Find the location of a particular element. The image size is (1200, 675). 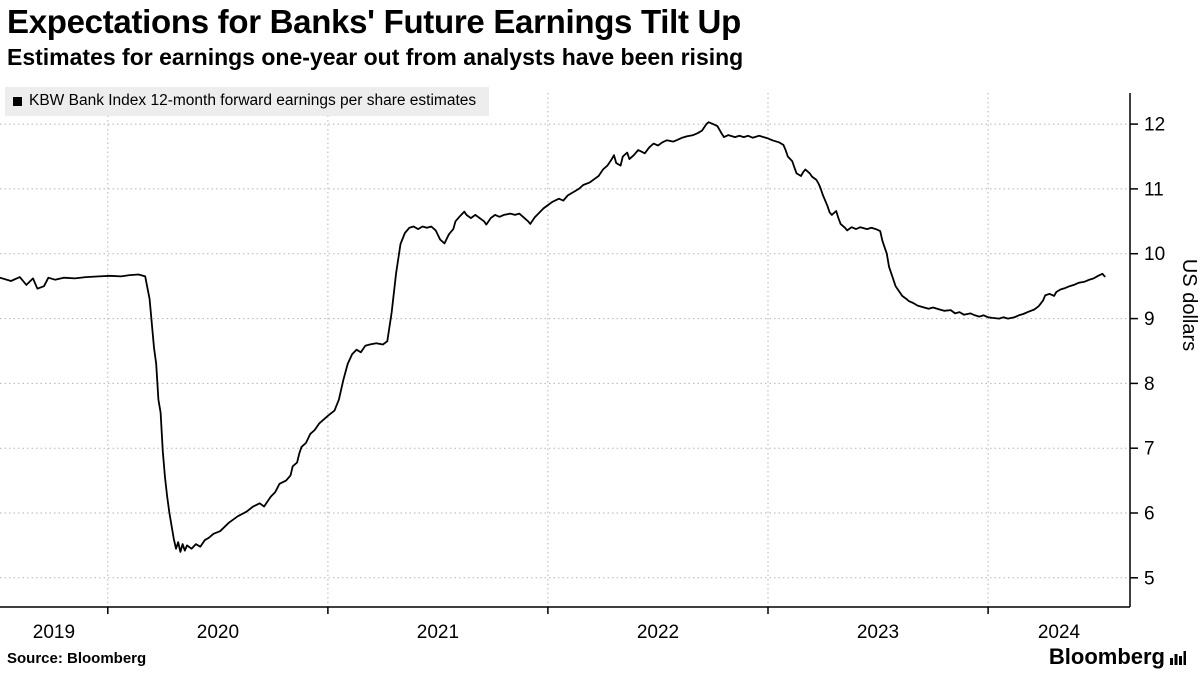

y-tick-label: 9 is located at coordinates (1149, 319).